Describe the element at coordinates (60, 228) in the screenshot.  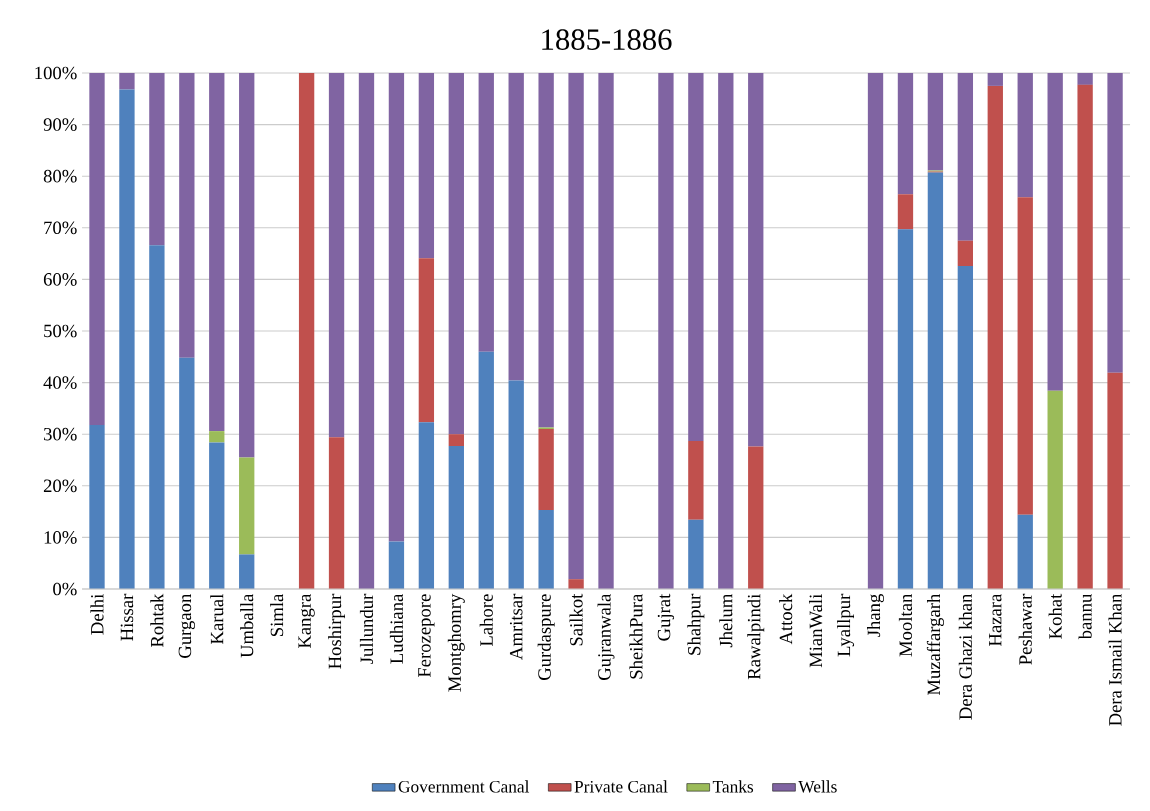
I see `y-tick-label: 70%` at that location.